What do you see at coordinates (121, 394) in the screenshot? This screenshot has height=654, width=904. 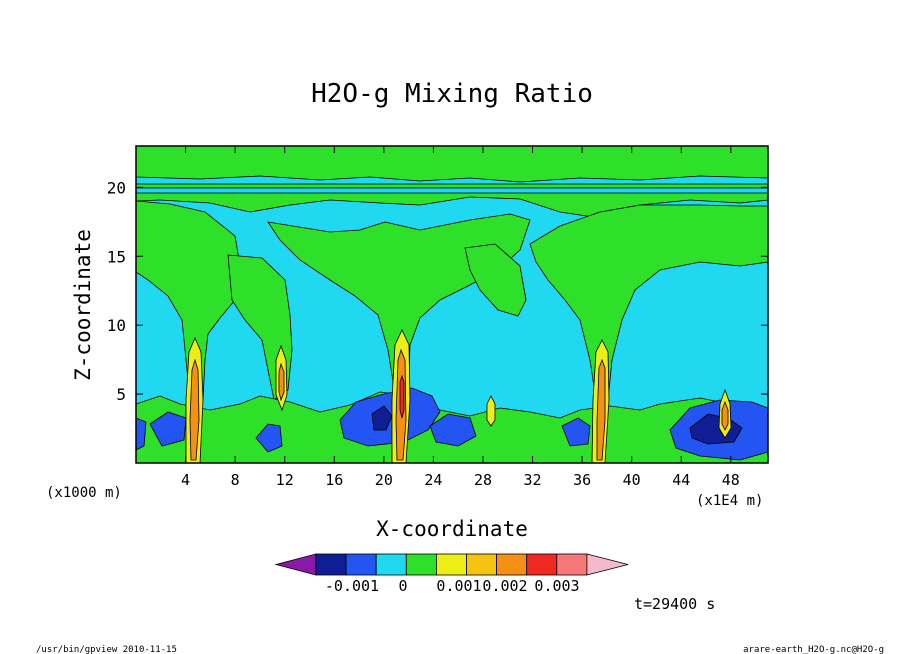 I see `y-tick-label: 5` at bounding box center [121, 394].